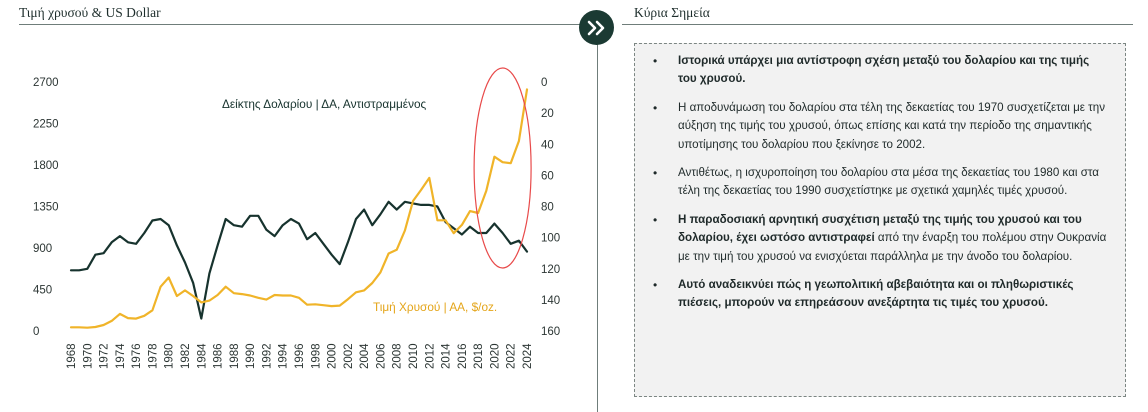 This screenshot has width=1148, height=412. Describe the element at coordinates (550, 270) in the screenshot. I see `y-right-tick-label: 120` at that location.